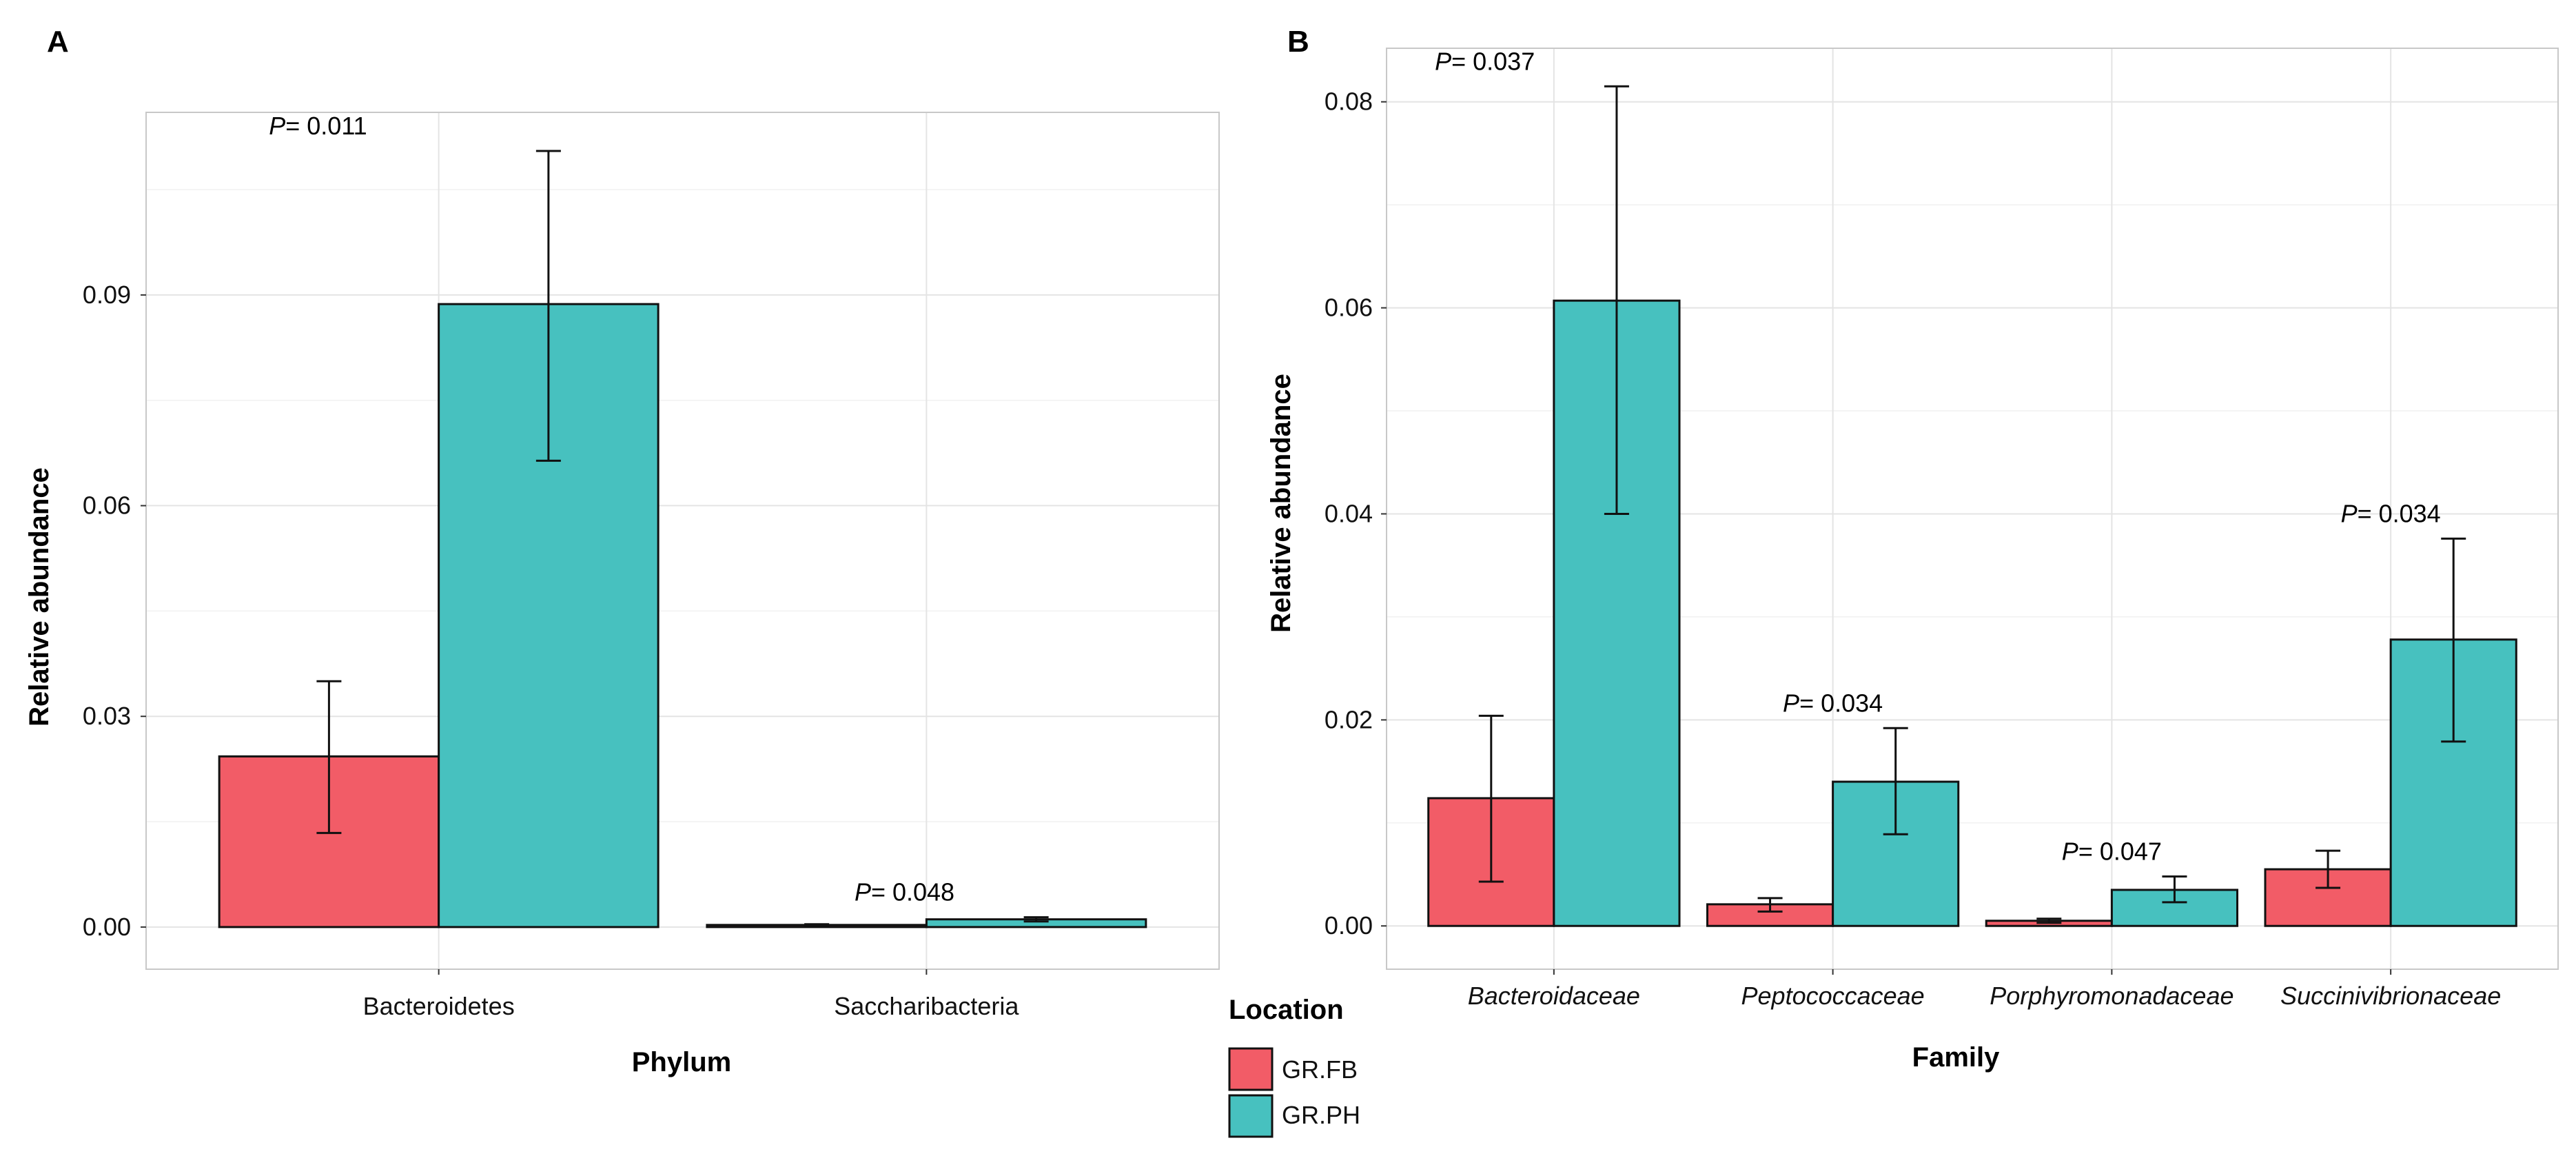  What do you see at coordinates (1281, 503) in the screenshot?
I see `panel-b-y-axis-title: Relative abundance` at bounding box center [1281, 503].